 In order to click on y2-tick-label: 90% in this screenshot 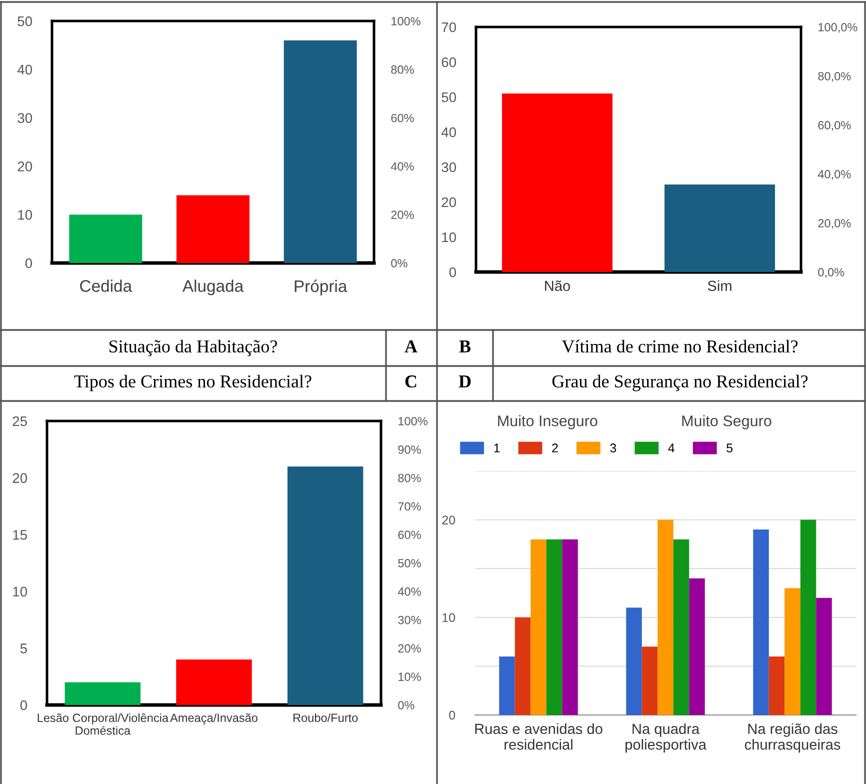, I will do `click(409, 449)`.